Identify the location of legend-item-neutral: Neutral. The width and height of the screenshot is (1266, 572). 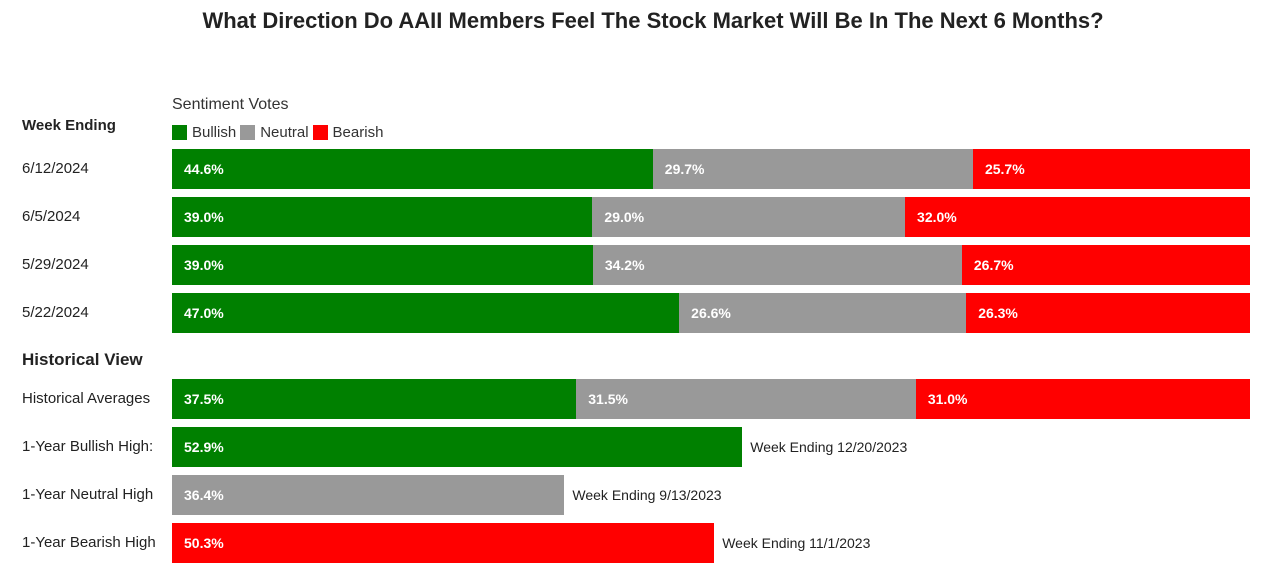
(274, 132).